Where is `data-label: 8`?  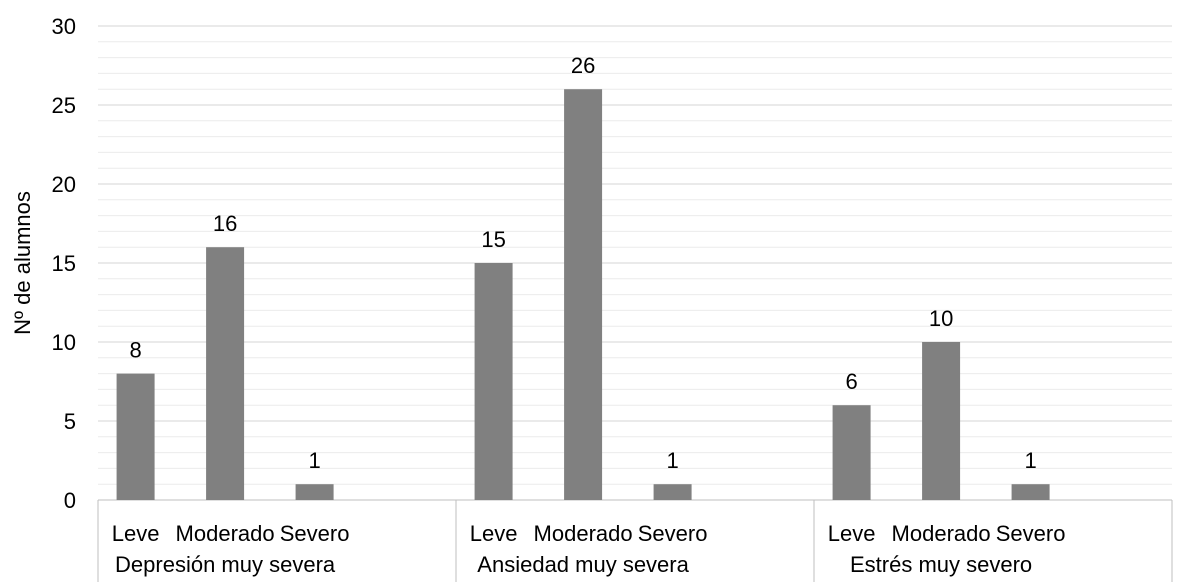
data-label: 8 is located at coordinates (135, 350).